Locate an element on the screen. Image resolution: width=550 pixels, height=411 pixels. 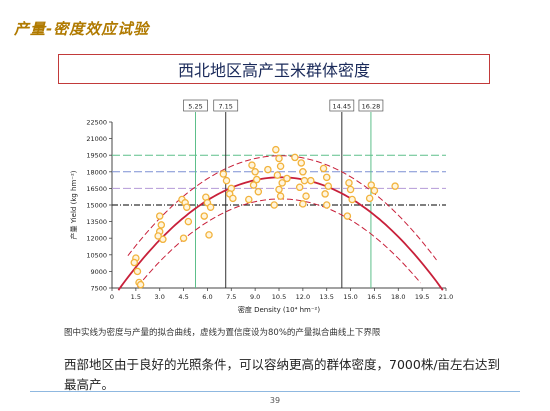
x-tick-label: 12.0 is located at coordinates (303, 297).